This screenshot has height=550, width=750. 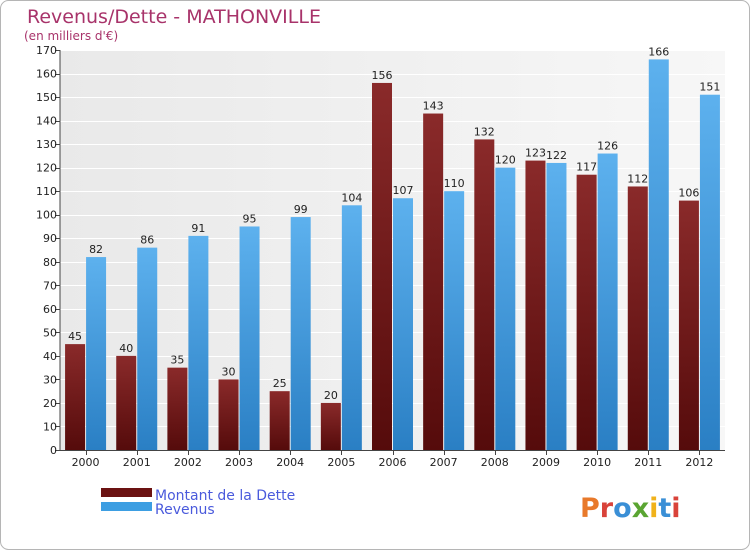 I want to click on data-label-debt: 40, so click(x=126, y=348).